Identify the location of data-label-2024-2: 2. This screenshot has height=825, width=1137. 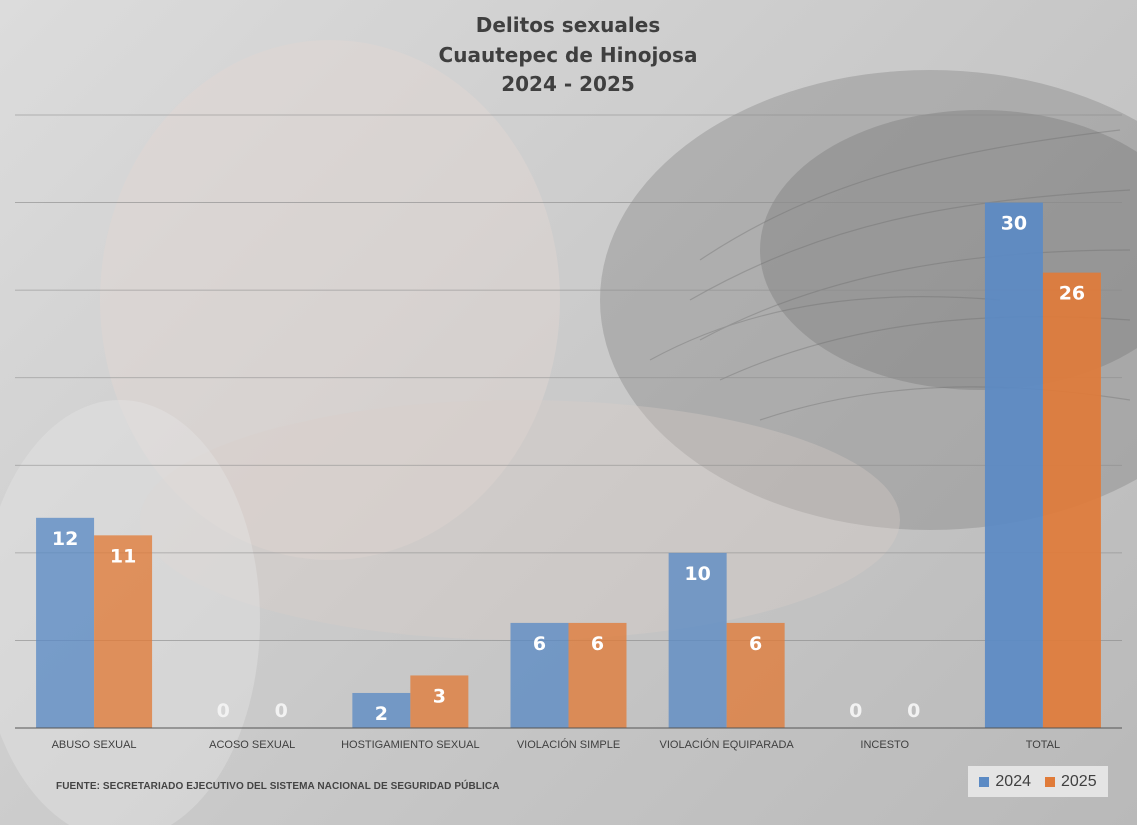
(381, 714).